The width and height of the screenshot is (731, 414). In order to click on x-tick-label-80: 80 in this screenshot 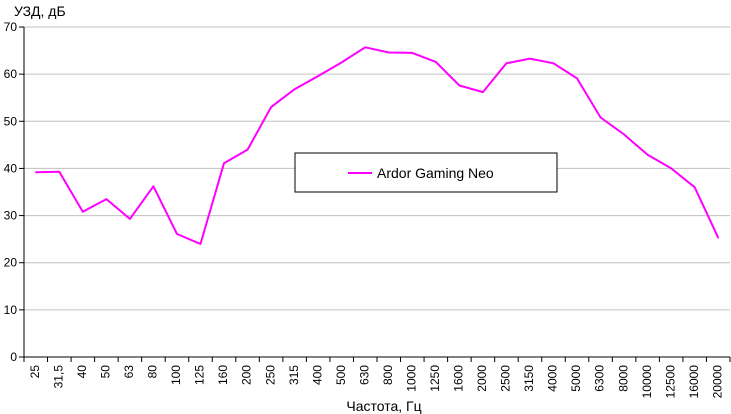, I will do `click(153, 372)`.